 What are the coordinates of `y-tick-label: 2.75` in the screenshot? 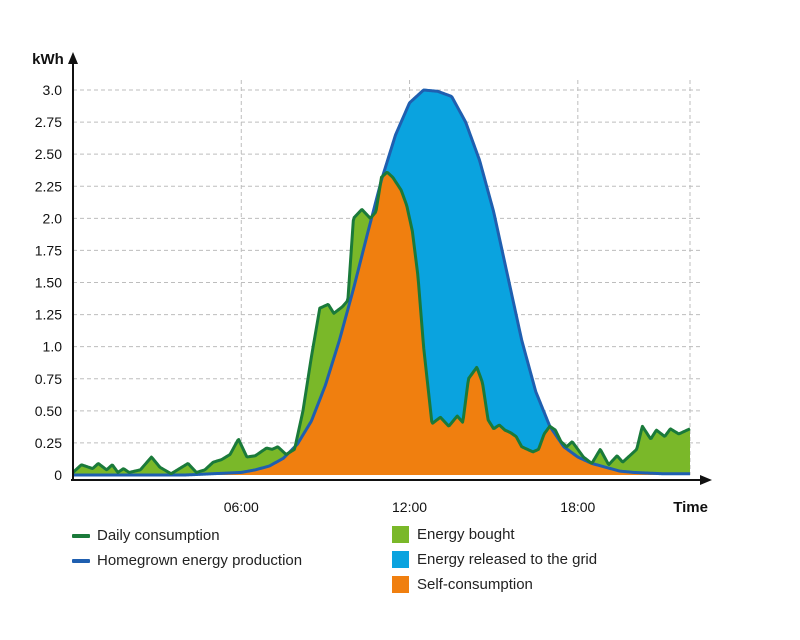 It's located at (48, 122).